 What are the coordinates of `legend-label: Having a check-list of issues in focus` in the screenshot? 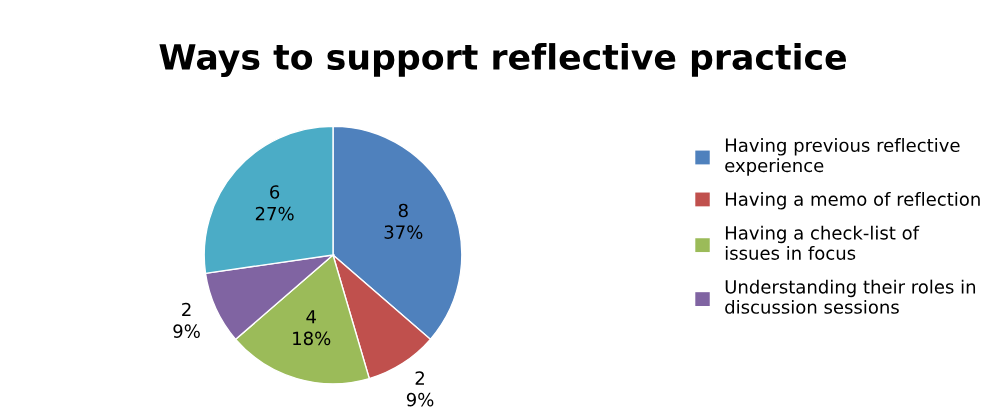 It's located at (822, 242).